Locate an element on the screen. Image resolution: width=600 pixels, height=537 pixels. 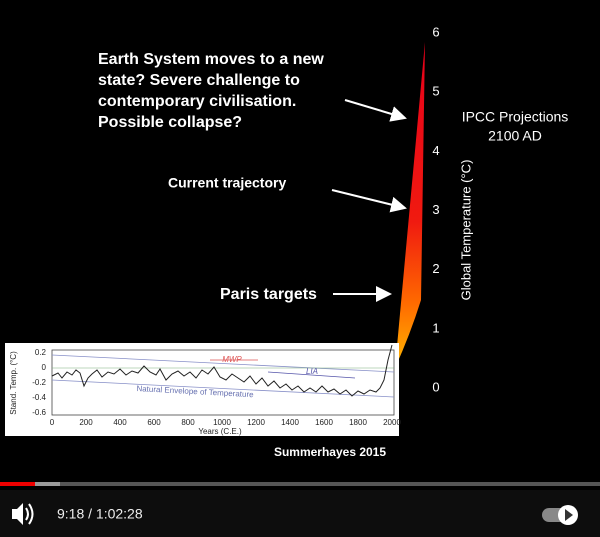
paris-targets: Paris targets is located at coordinates (268, 294).